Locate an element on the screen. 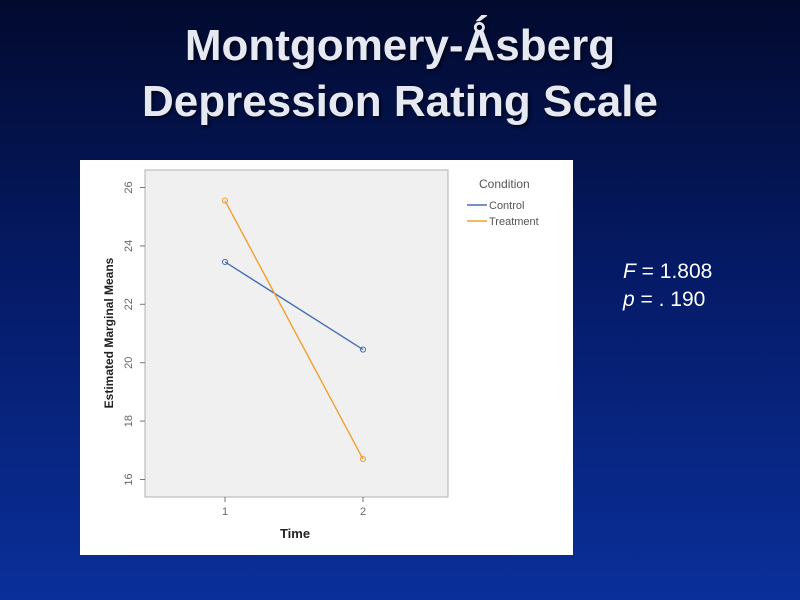 The width and height of the screenshot is (800, 600). series-line-treatment is located at coordinates (294, 330).